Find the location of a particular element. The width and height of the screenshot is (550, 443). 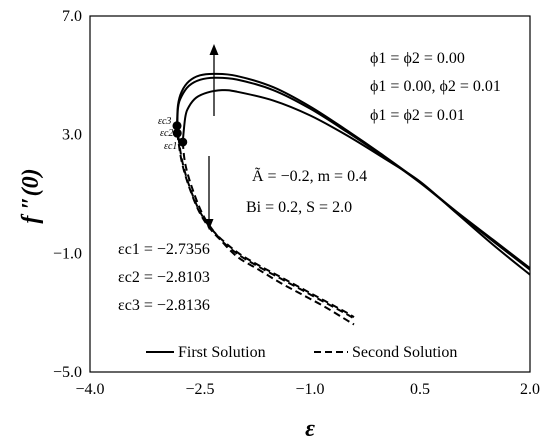

critical-label-c1: εc1 is located at coordinates (170, 146).